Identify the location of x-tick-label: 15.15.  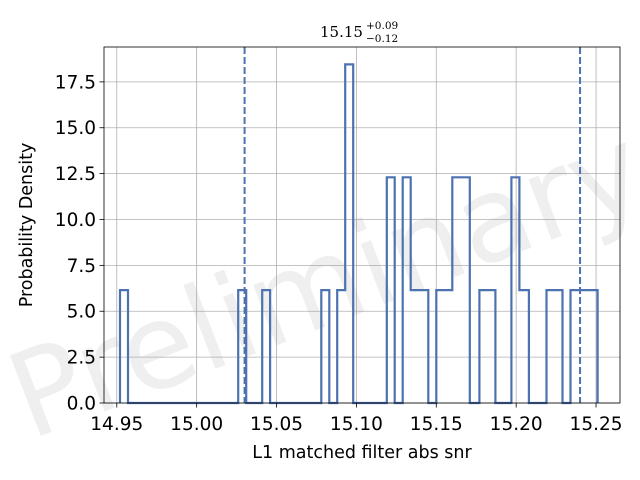
(436, 424).